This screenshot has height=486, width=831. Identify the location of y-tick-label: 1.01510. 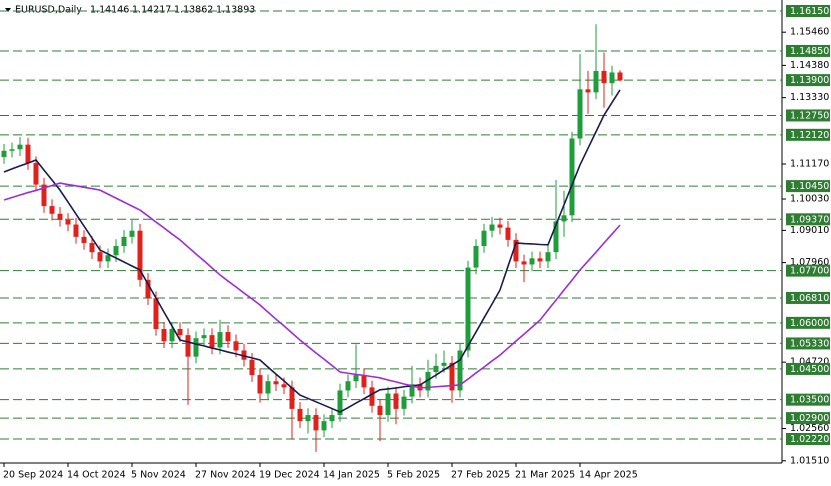
(809, 460).